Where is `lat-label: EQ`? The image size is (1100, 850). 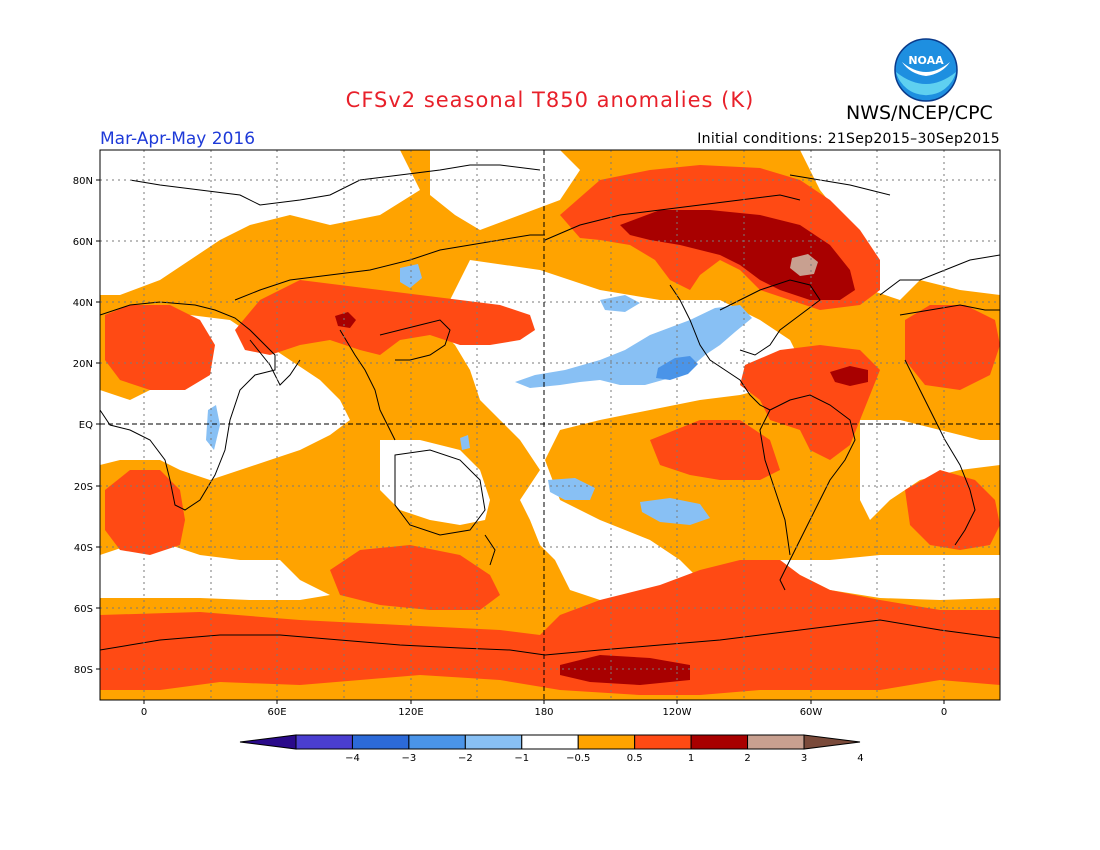
lat-label: EQ is located at coordinates (86, 425).